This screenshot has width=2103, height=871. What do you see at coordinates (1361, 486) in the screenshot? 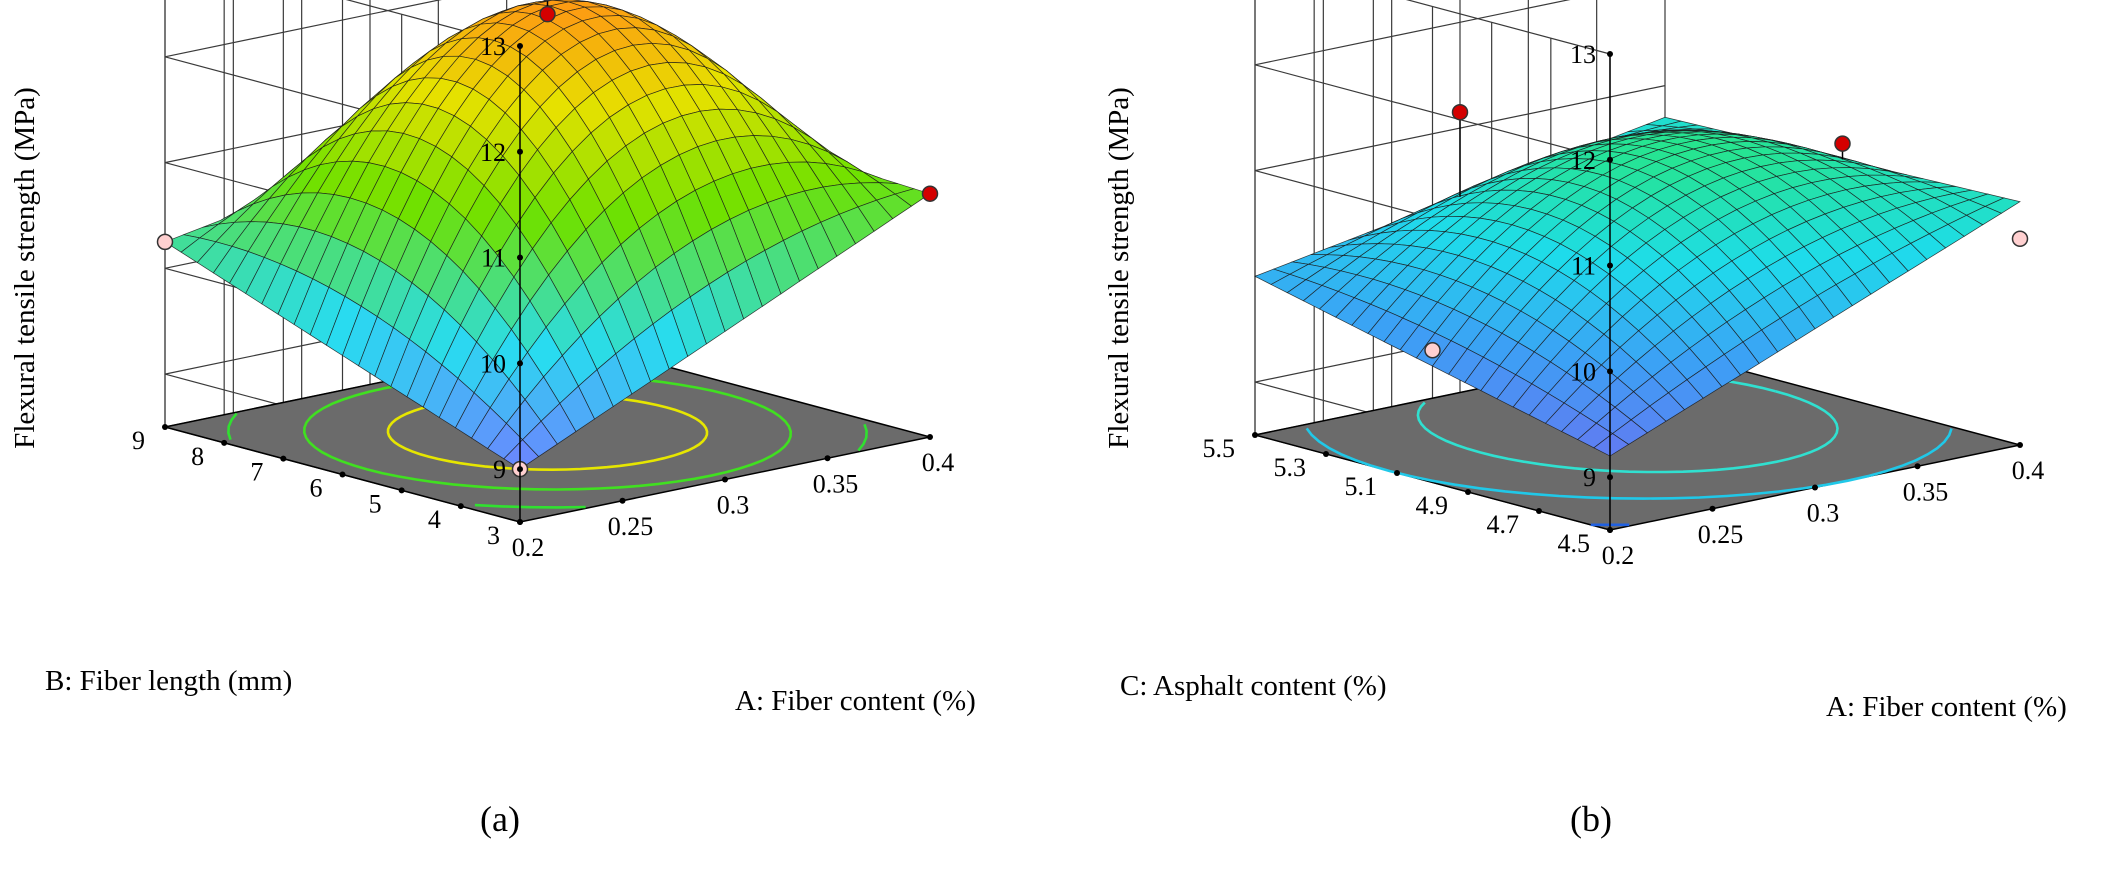
I see `z-tick-label: 5.1` at bounding box center [1361, 486].